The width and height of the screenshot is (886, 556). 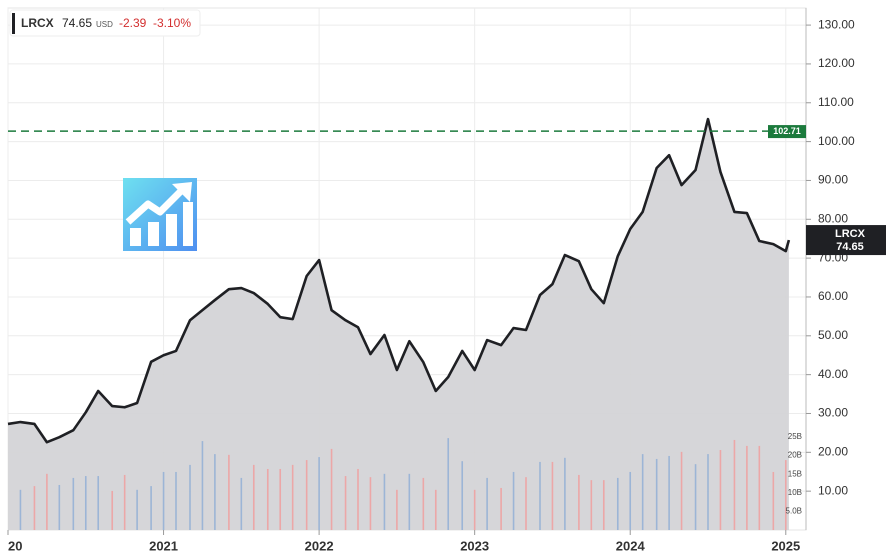 I want to click on x-tick-label: 2021, so click(x=163, y=545).